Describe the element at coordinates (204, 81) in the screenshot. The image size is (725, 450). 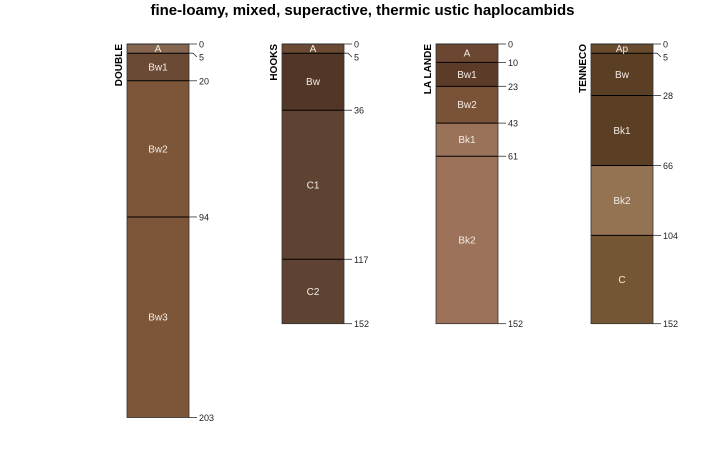
I see `depth-label: 20` at that location.